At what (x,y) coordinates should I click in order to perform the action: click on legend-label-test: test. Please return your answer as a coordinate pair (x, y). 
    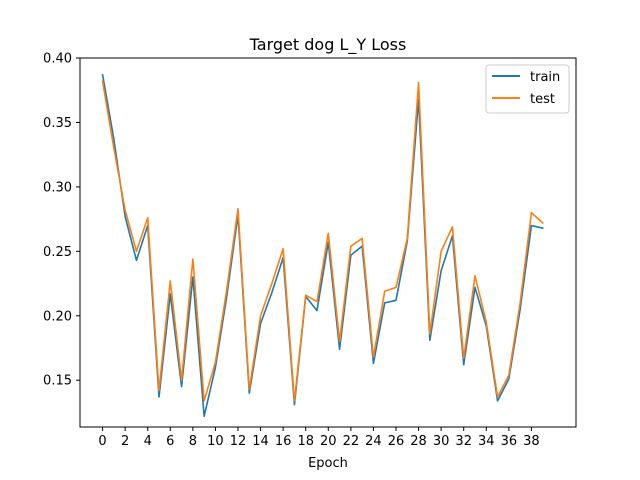
    Looking at the image, I should click on (542, 99).